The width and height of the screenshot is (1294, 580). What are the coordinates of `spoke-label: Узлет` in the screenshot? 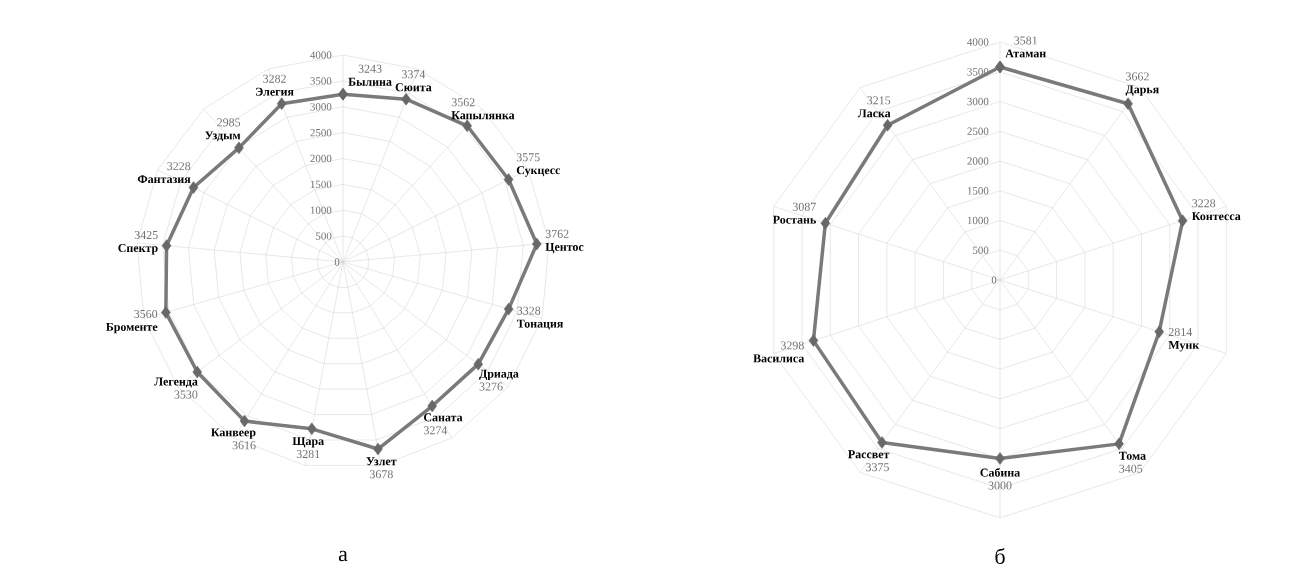 It's located at (381, 461).